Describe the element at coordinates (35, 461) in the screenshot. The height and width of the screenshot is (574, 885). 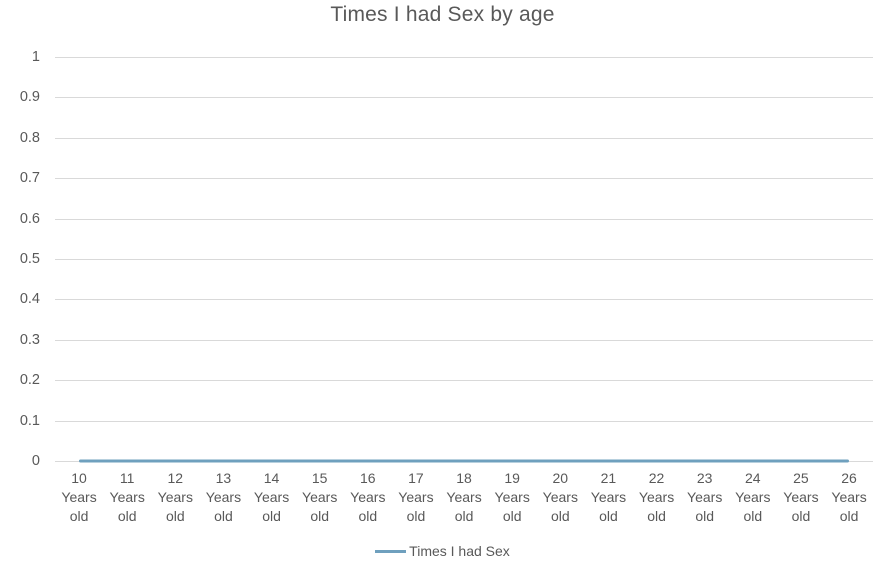
I see `y-tick-label: 0` at that location.